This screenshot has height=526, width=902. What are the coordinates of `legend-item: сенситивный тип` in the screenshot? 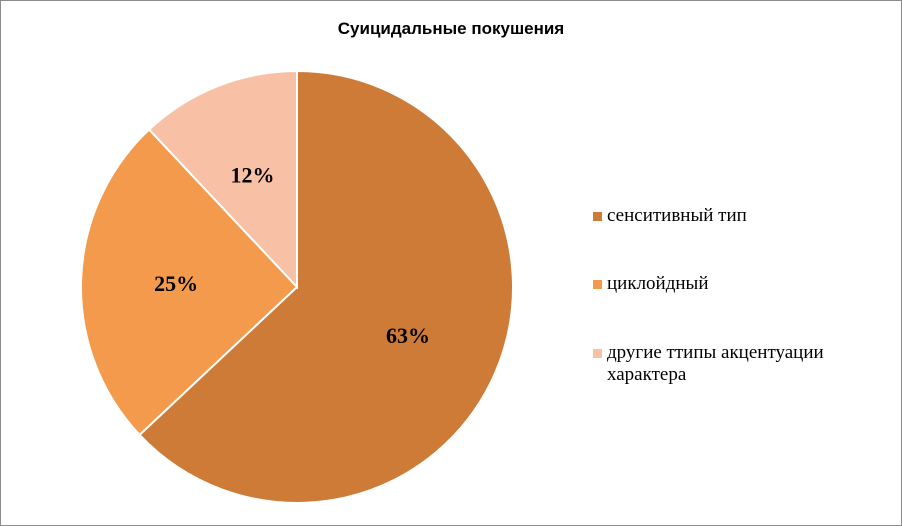 It's located at (670, 216).